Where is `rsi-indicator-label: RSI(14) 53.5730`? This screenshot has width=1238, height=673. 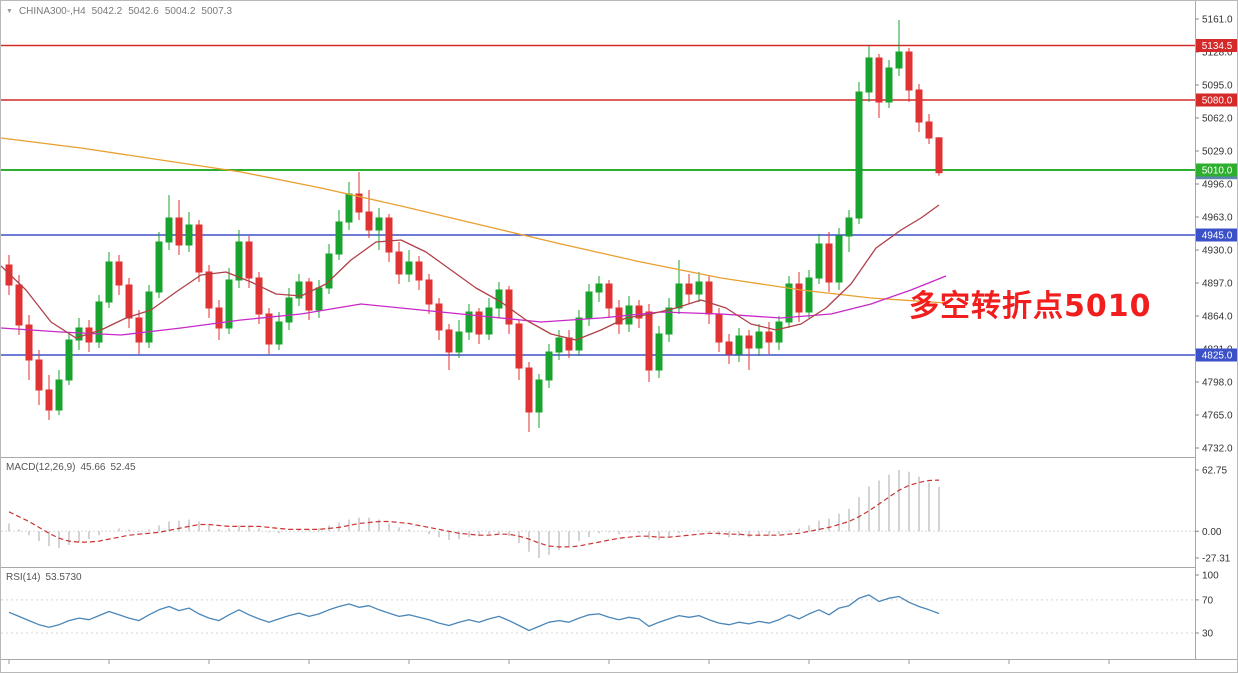 rsi-indicator-label: RSI(14) 53.5730 is located at coordinates (44, 577).